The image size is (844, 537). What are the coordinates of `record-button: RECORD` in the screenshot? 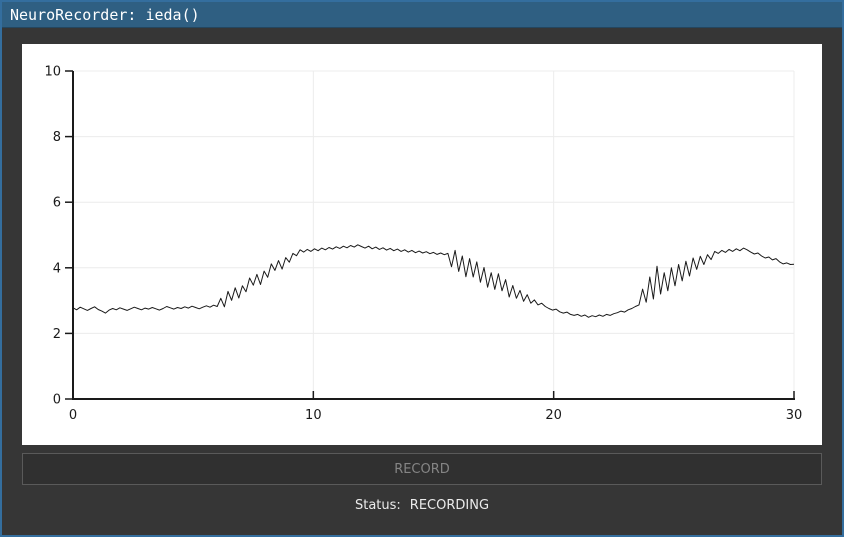 It's located at (422, 469).